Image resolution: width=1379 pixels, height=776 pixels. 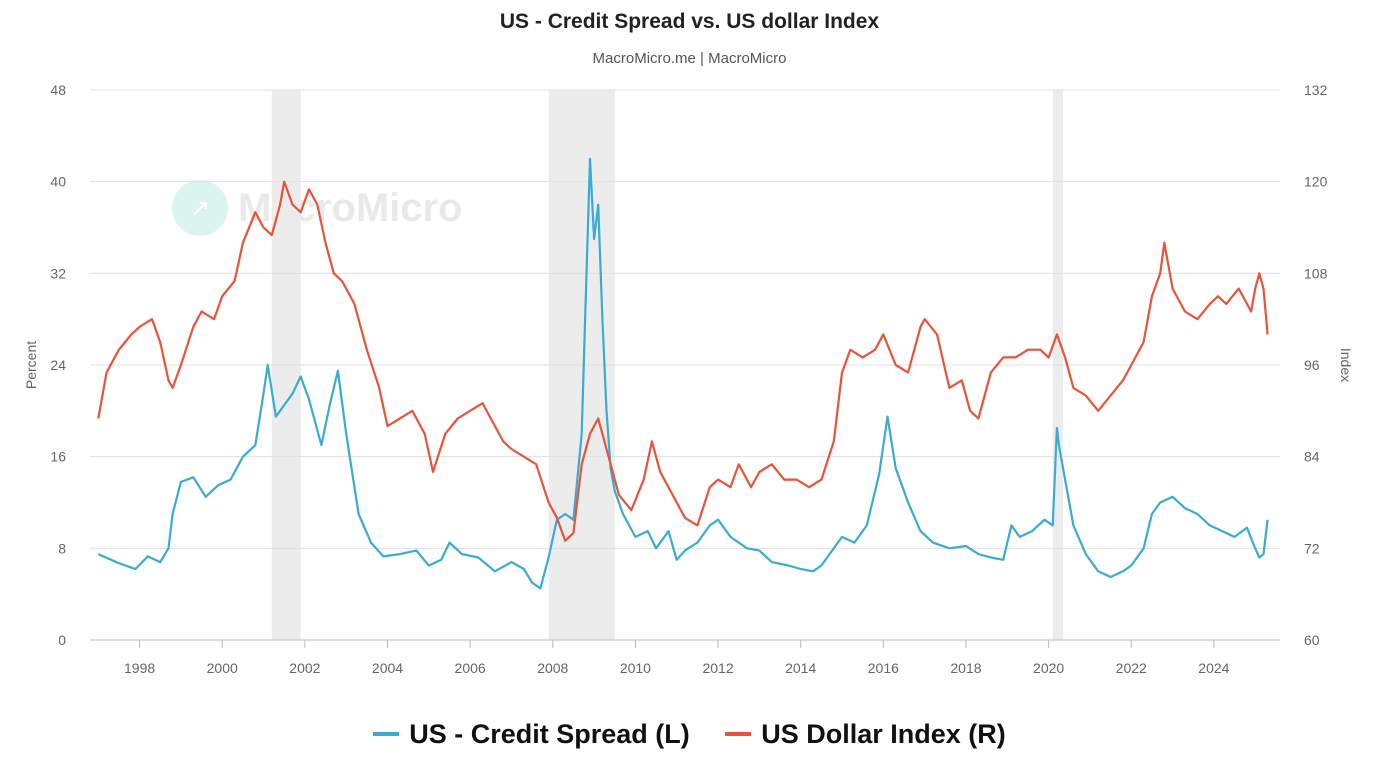 I want to click on y-right-tick-label: 120, so click(x=1316, y=182).